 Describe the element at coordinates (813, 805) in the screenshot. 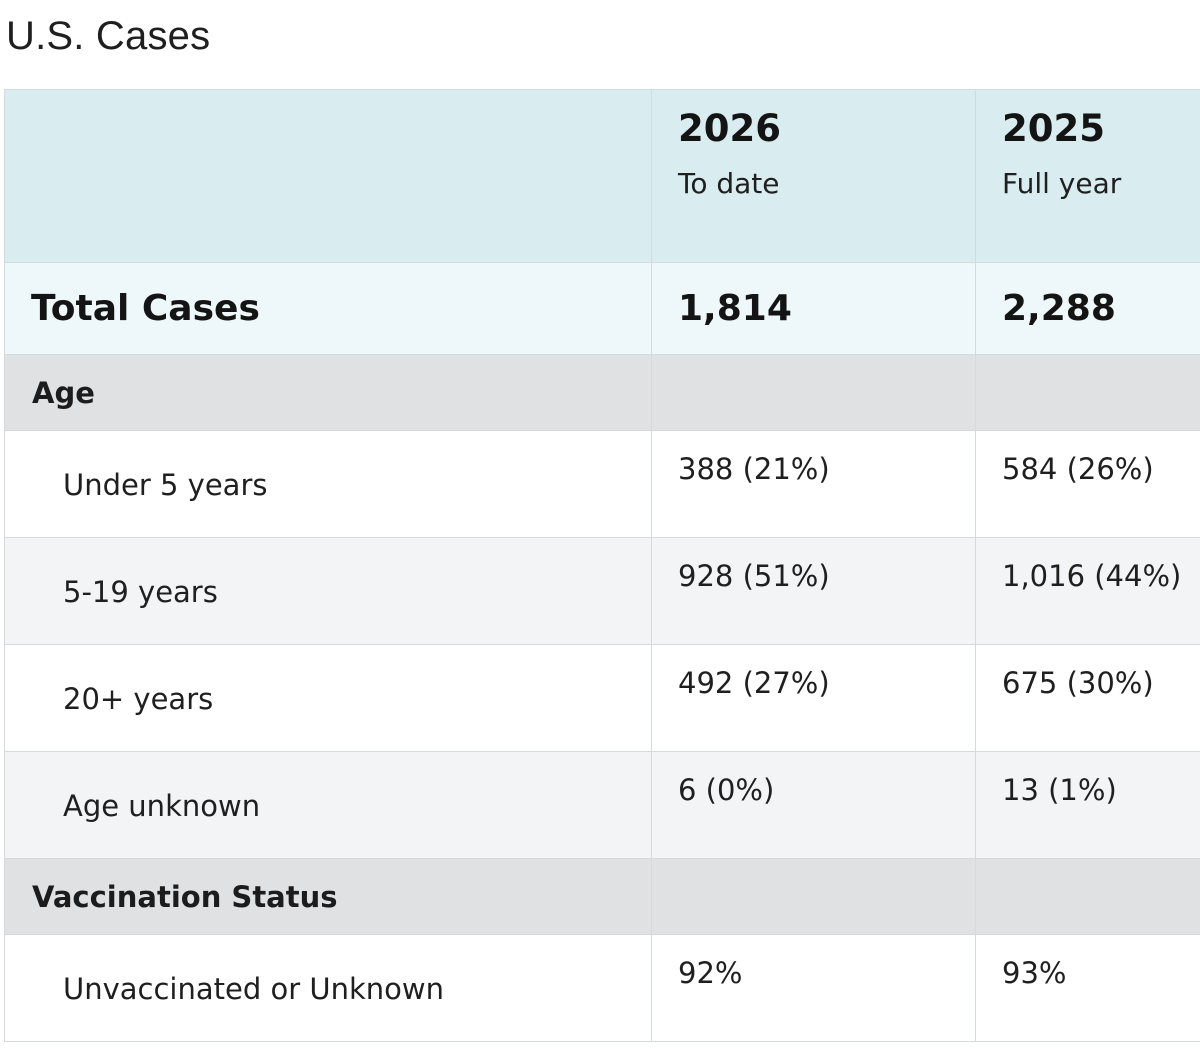

I see `value-cell: 6 (0%)` at that location.